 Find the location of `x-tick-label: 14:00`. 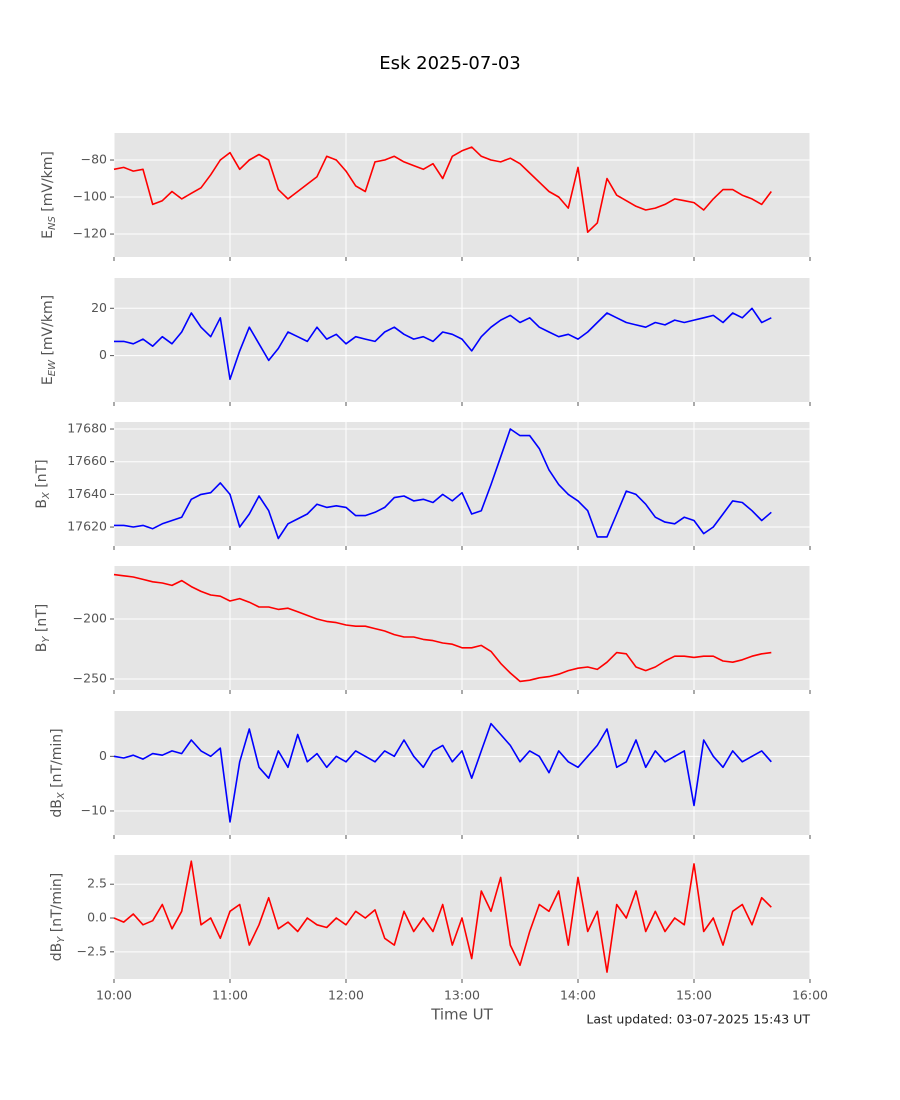

x-tick-label: 14:00 is located at coordinates (578, 995).